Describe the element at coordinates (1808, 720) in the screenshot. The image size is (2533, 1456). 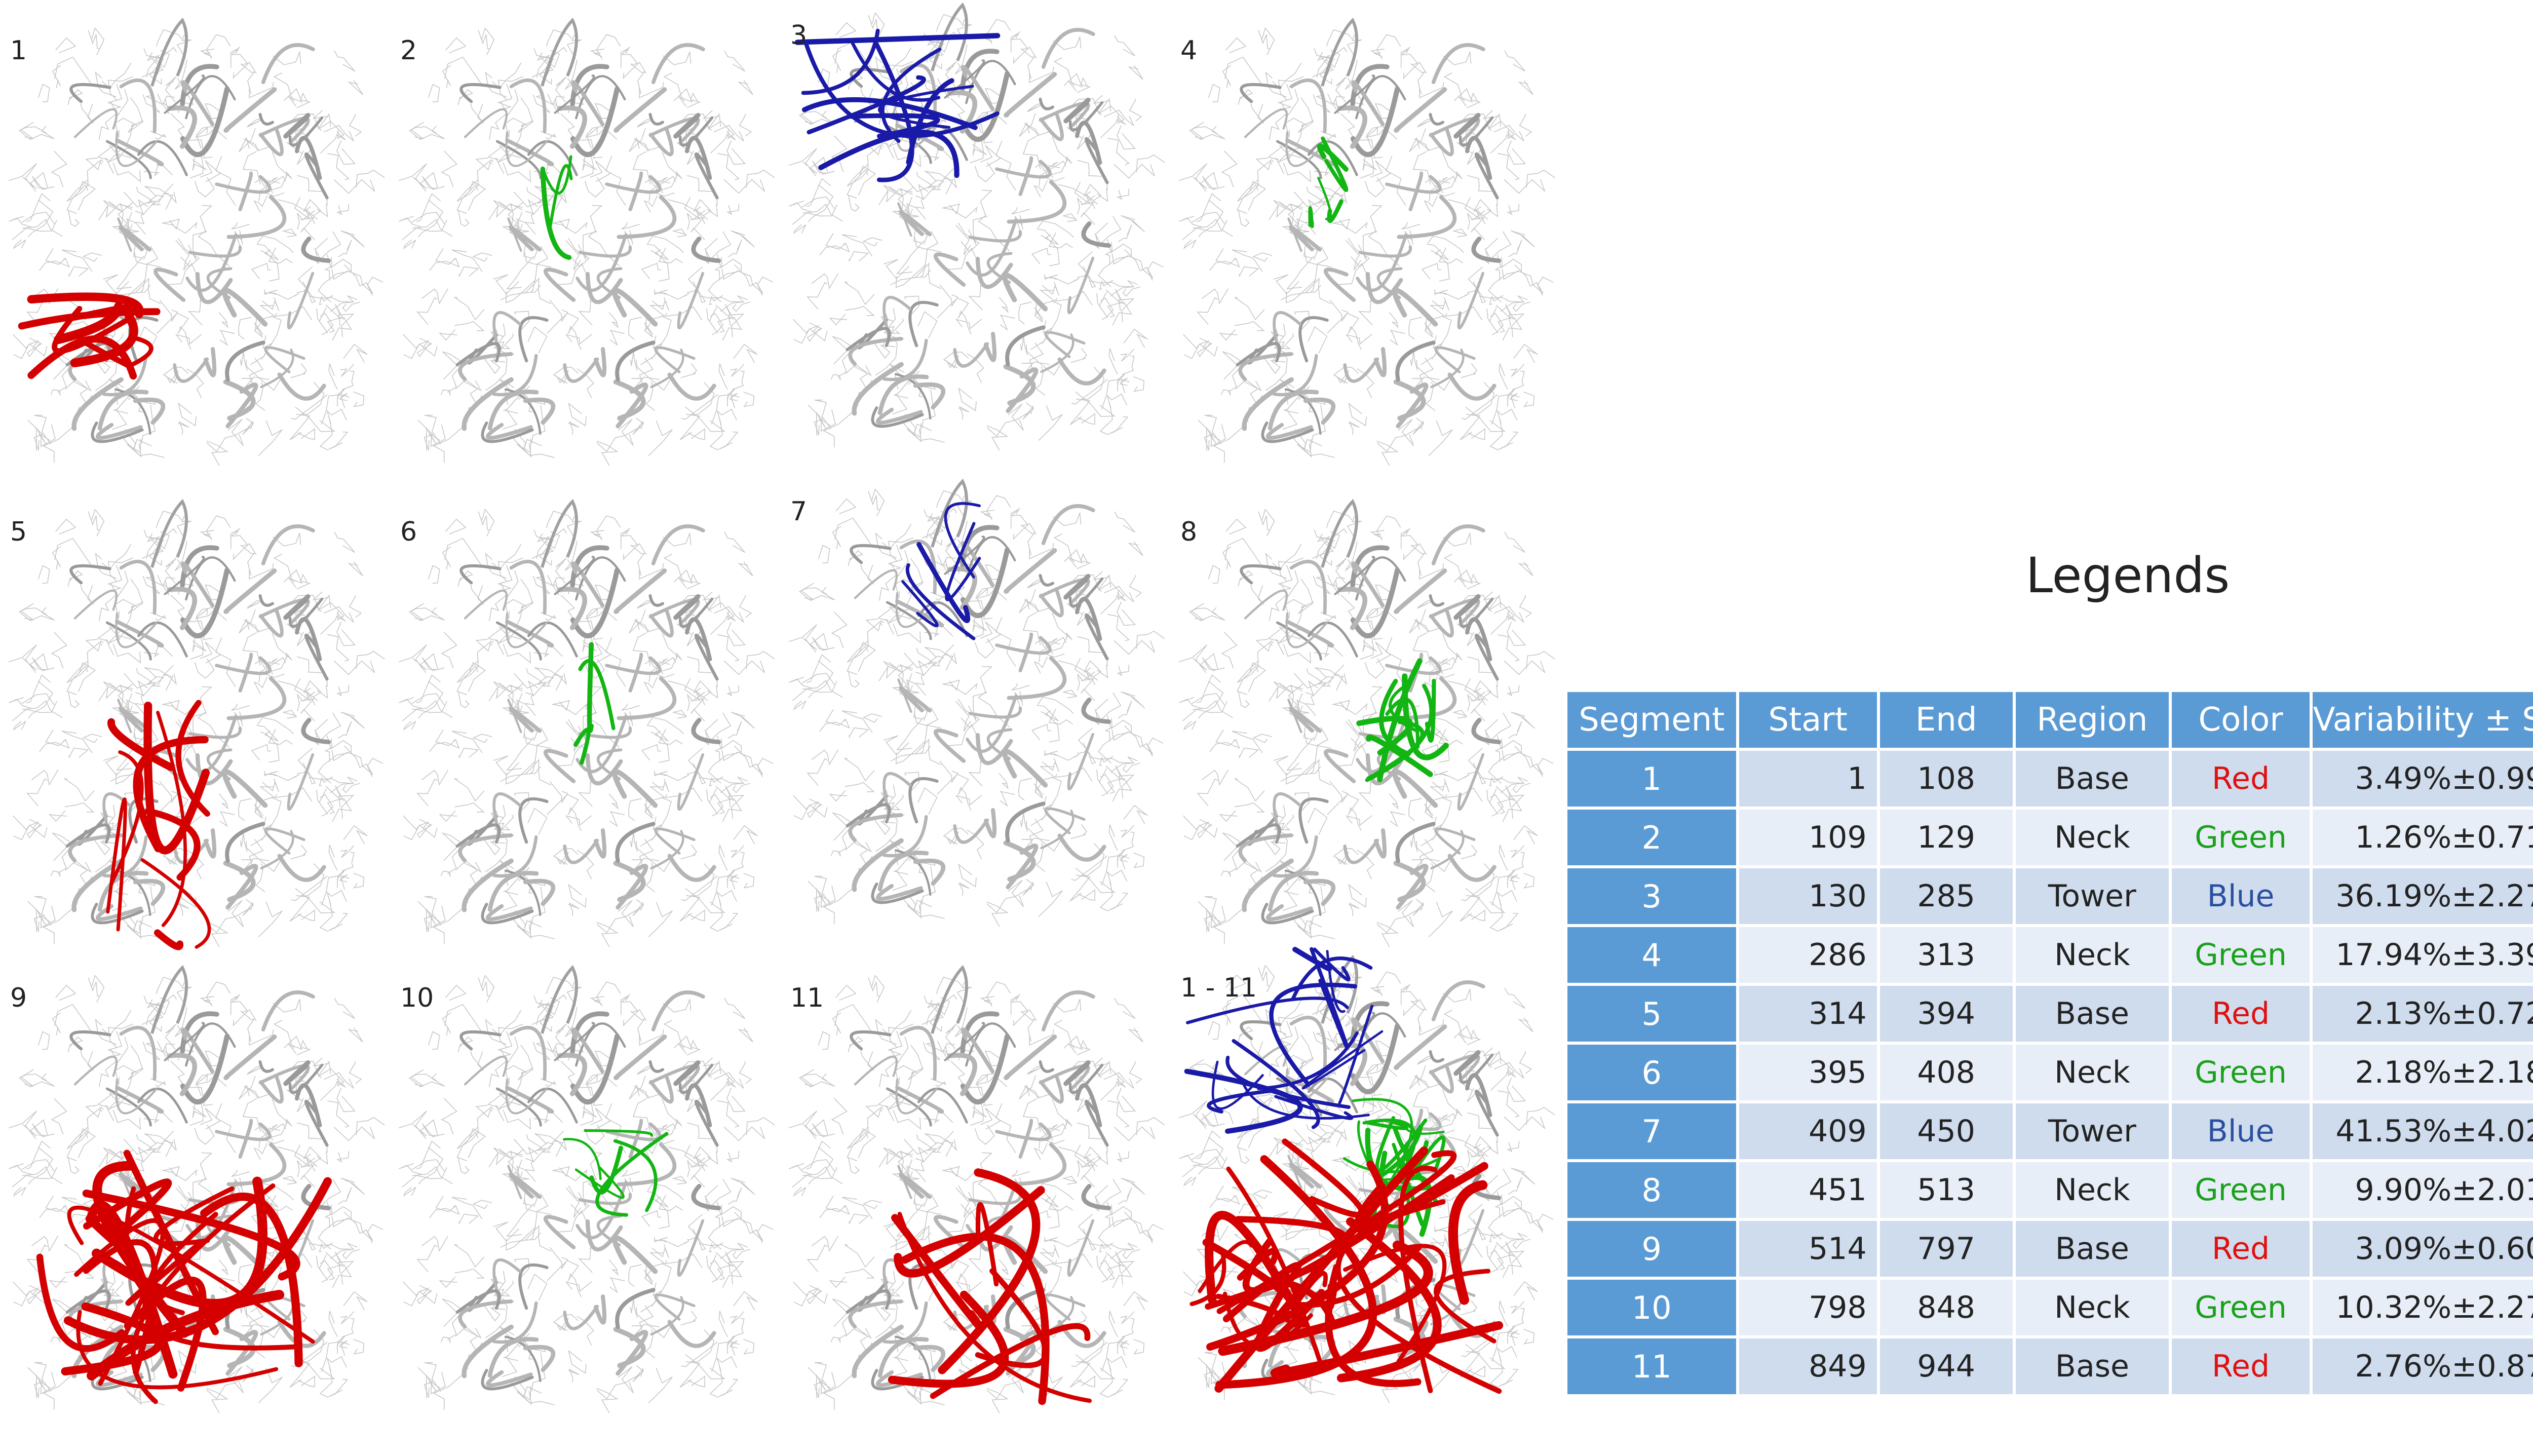
I see `header-start: Start` at that location.